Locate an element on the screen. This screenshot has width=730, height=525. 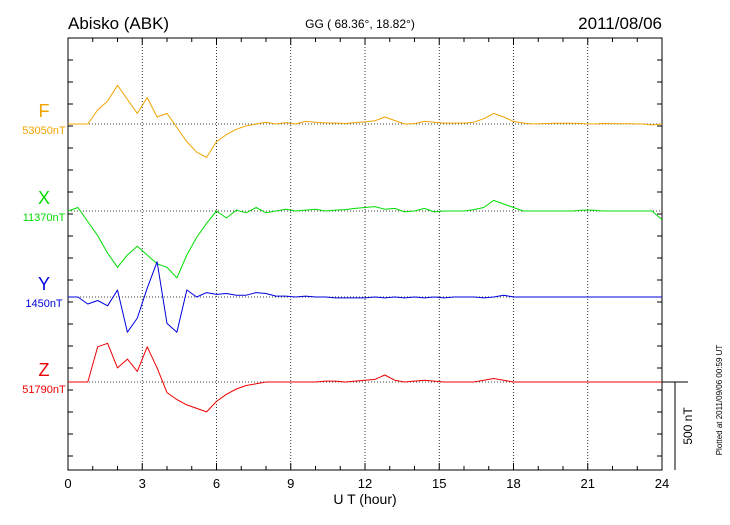
x-tick-label: 15 is located at coordinates (439, 483).